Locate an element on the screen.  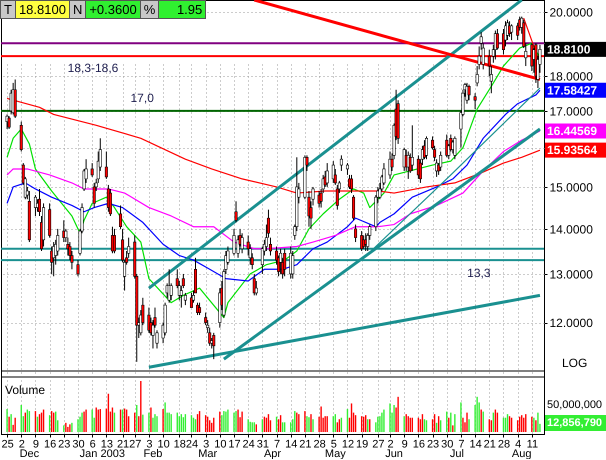
y-tick-label: 12.0000 is located at coordinates (572, 323).